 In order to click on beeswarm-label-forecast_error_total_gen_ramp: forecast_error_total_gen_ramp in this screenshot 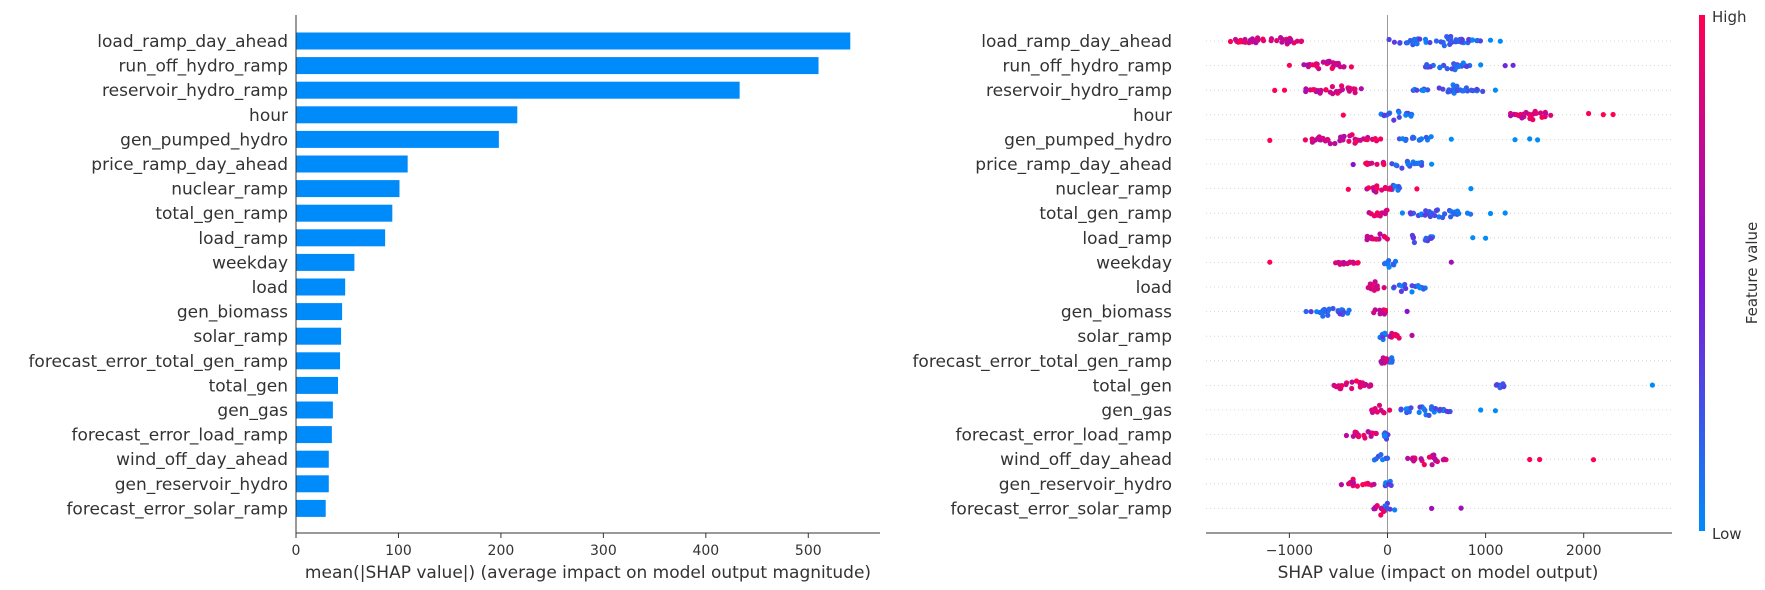, I will do `click(1042, 362)`.